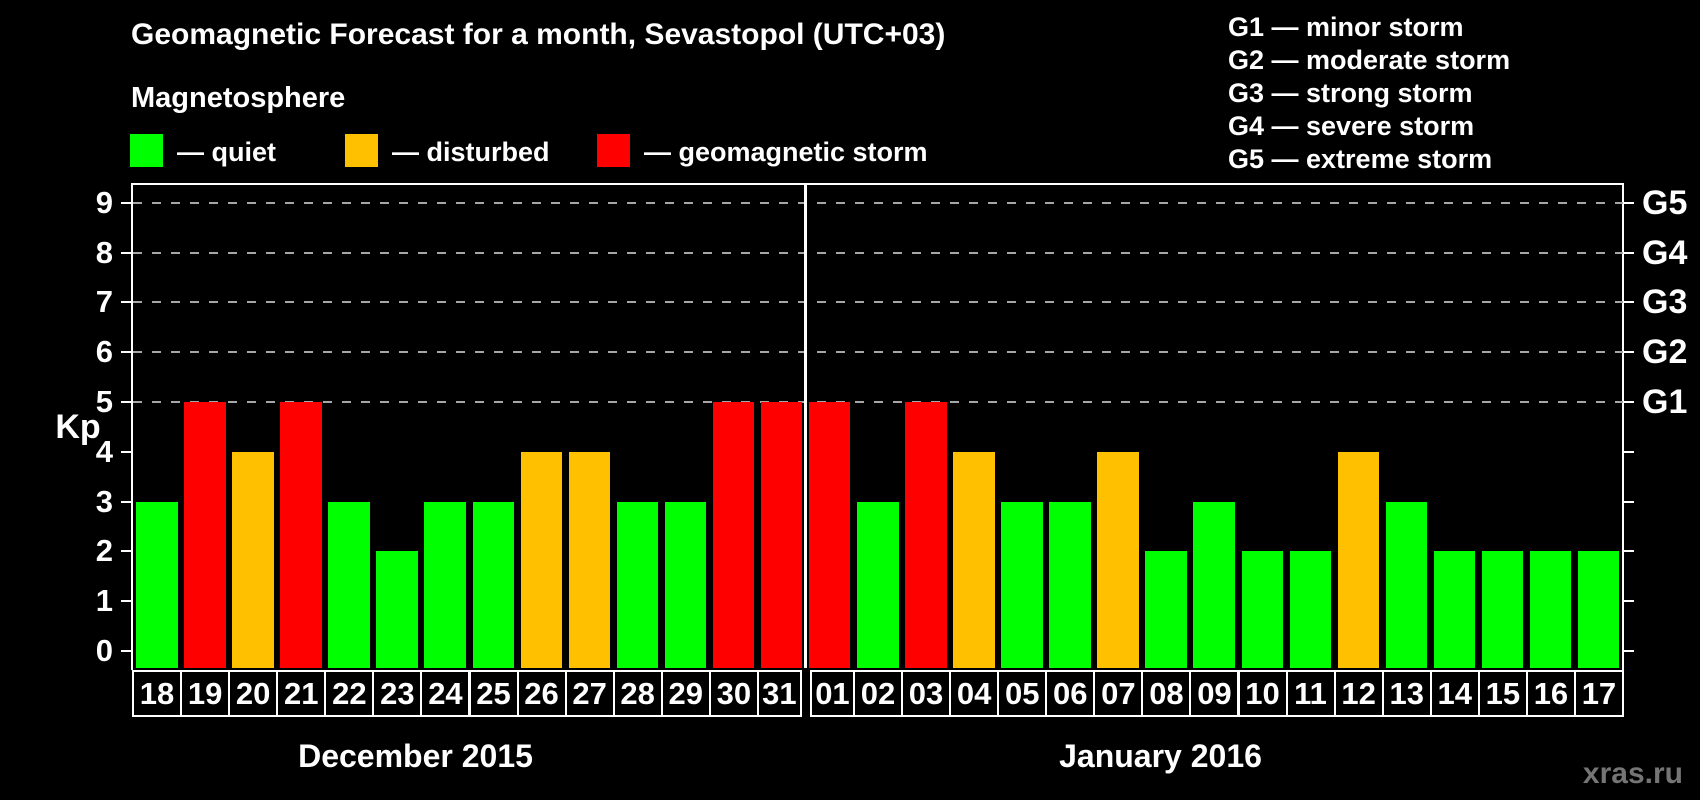 The width and height of the screenshot is (1700, 800). Describe the element at coordinates (1632, 773) in the screenshot. I see `watermark: xras.ru` at that location.